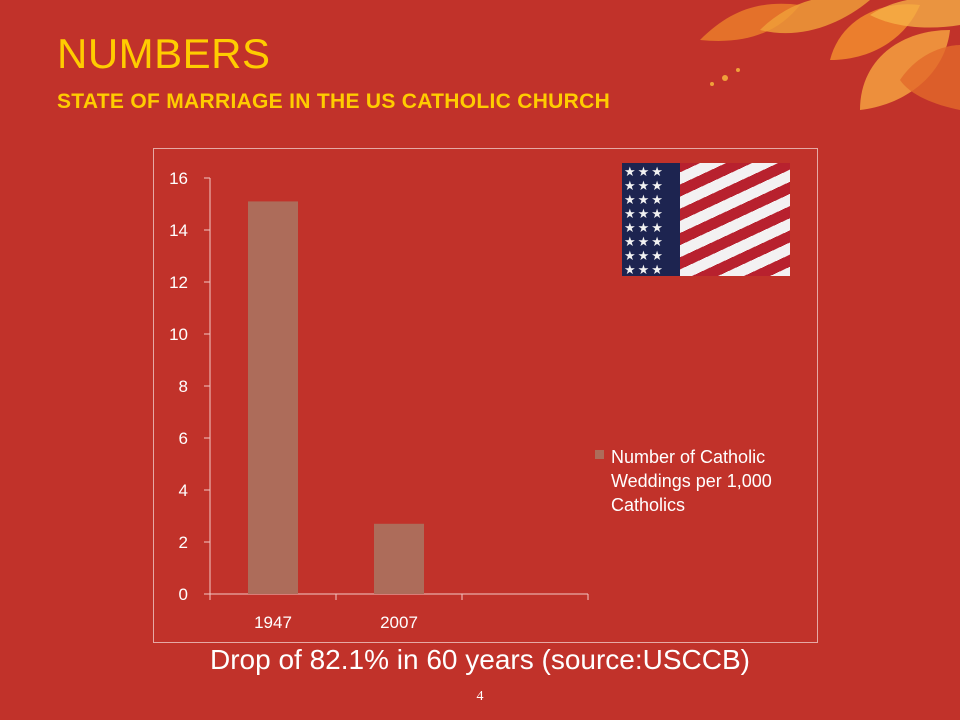  I want to click on y-tick-label: 14, so click(178, 230).